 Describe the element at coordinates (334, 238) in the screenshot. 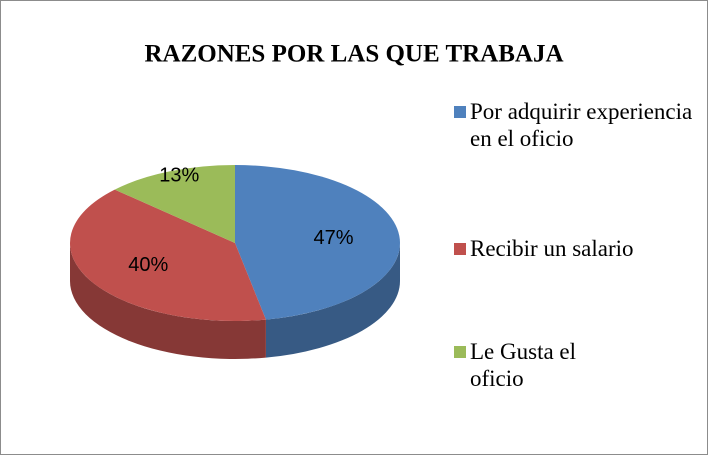

I see `data-label: 47%` at that location.